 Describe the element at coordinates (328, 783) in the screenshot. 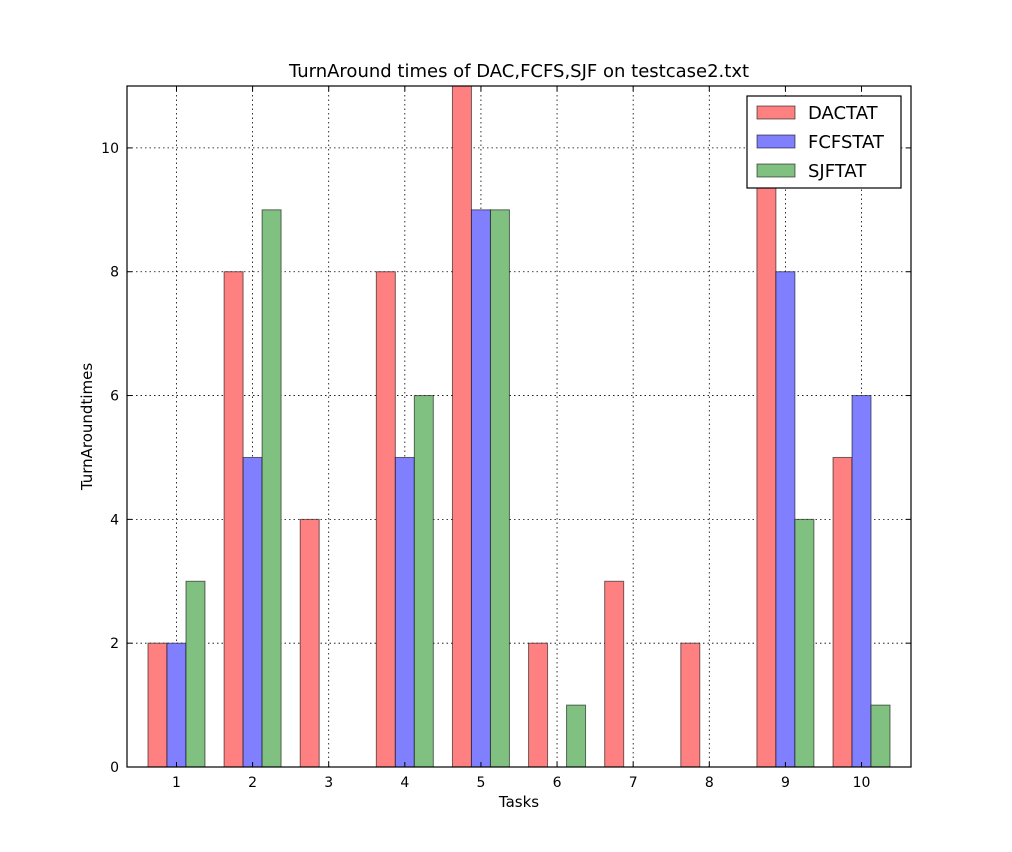

I see `x-tick-label: 3` at that location.